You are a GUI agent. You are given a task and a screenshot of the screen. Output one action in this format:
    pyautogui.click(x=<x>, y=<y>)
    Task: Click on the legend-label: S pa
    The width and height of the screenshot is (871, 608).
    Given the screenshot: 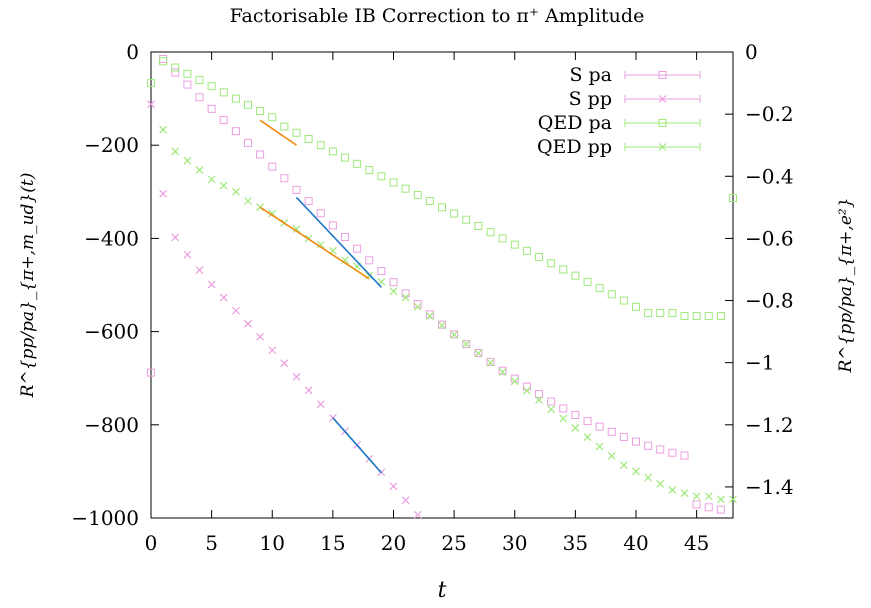 What is the action you would take?
    pyautogui.click(x=590, y=75)
    